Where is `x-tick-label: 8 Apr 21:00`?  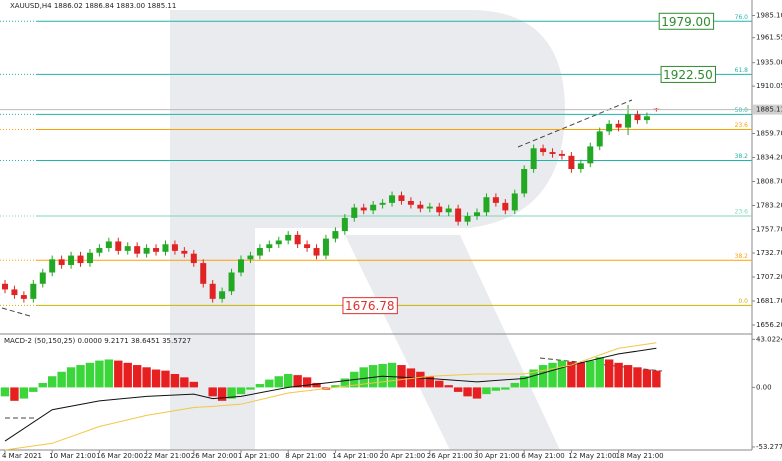 x-tick-label: 8 Apr 21:00 is located at coordinates (305, 456).